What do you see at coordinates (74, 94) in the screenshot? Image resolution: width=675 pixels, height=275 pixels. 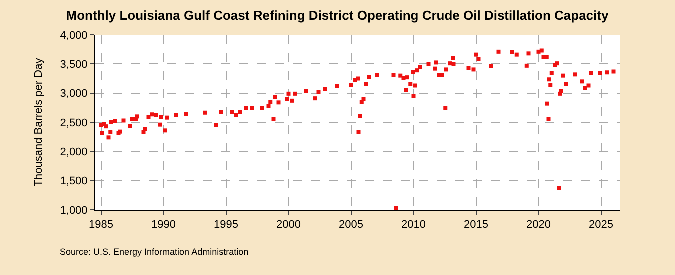 I see `y-tick-label: 3,000` at bounding box center [74, 94].